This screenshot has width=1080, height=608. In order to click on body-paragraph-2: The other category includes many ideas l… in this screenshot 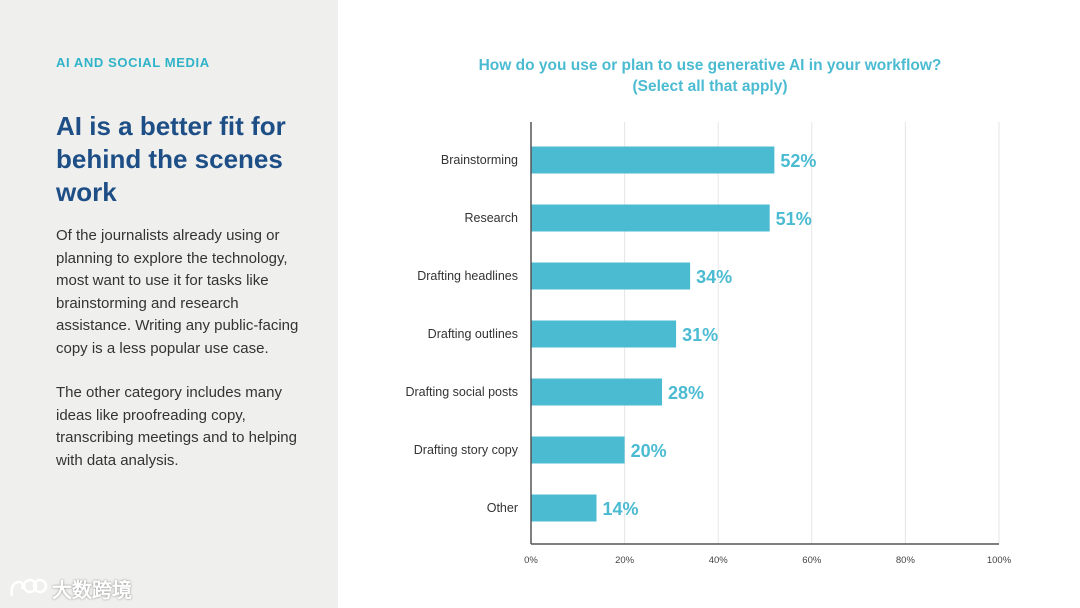, I will do `click(176, 426)`.